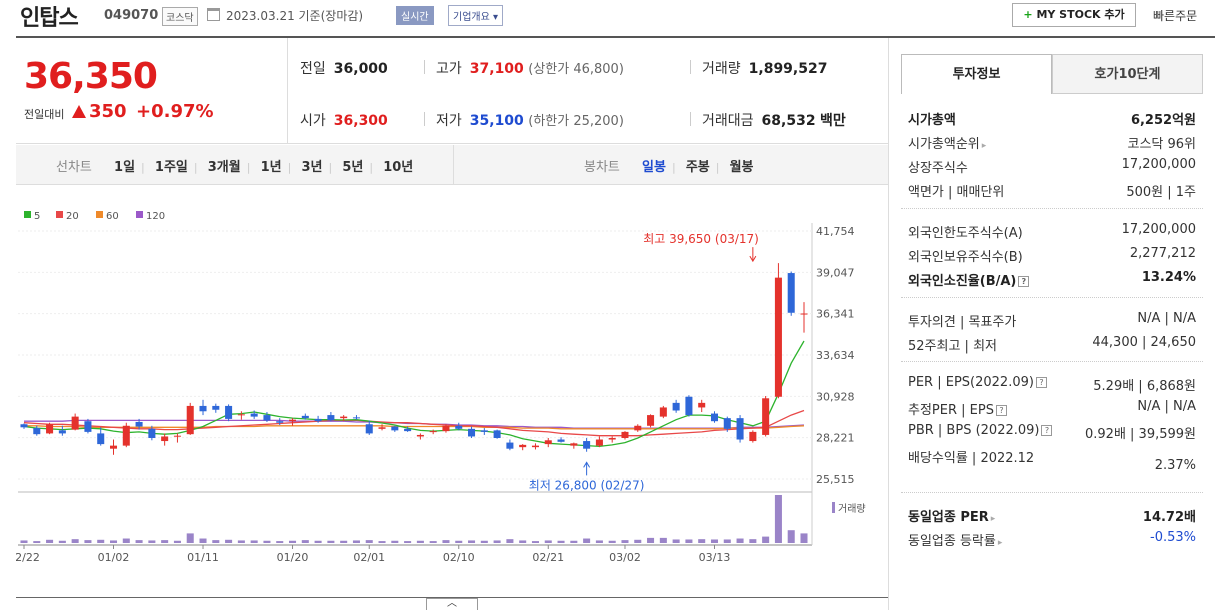 Image resolution: width=1219 pixels, height=610 pixels. What do you see at coordinates (453, 165) in the screenshot?
I see `period-divider` at bounding box center [453, 165].